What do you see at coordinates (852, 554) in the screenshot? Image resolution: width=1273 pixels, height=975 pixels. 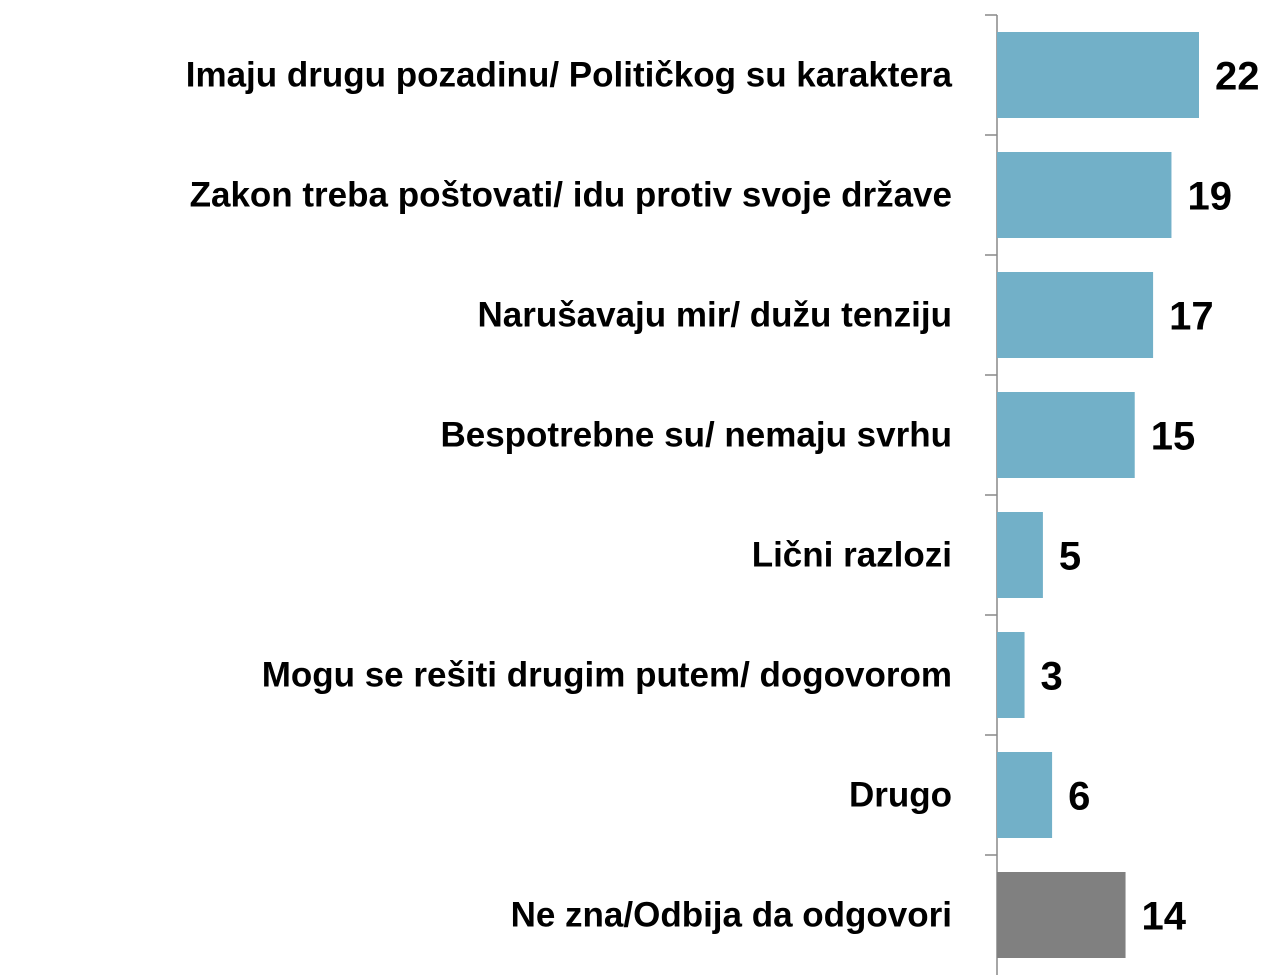 I see `category-label: Lični razlozi` at bounding box center [852, 554].